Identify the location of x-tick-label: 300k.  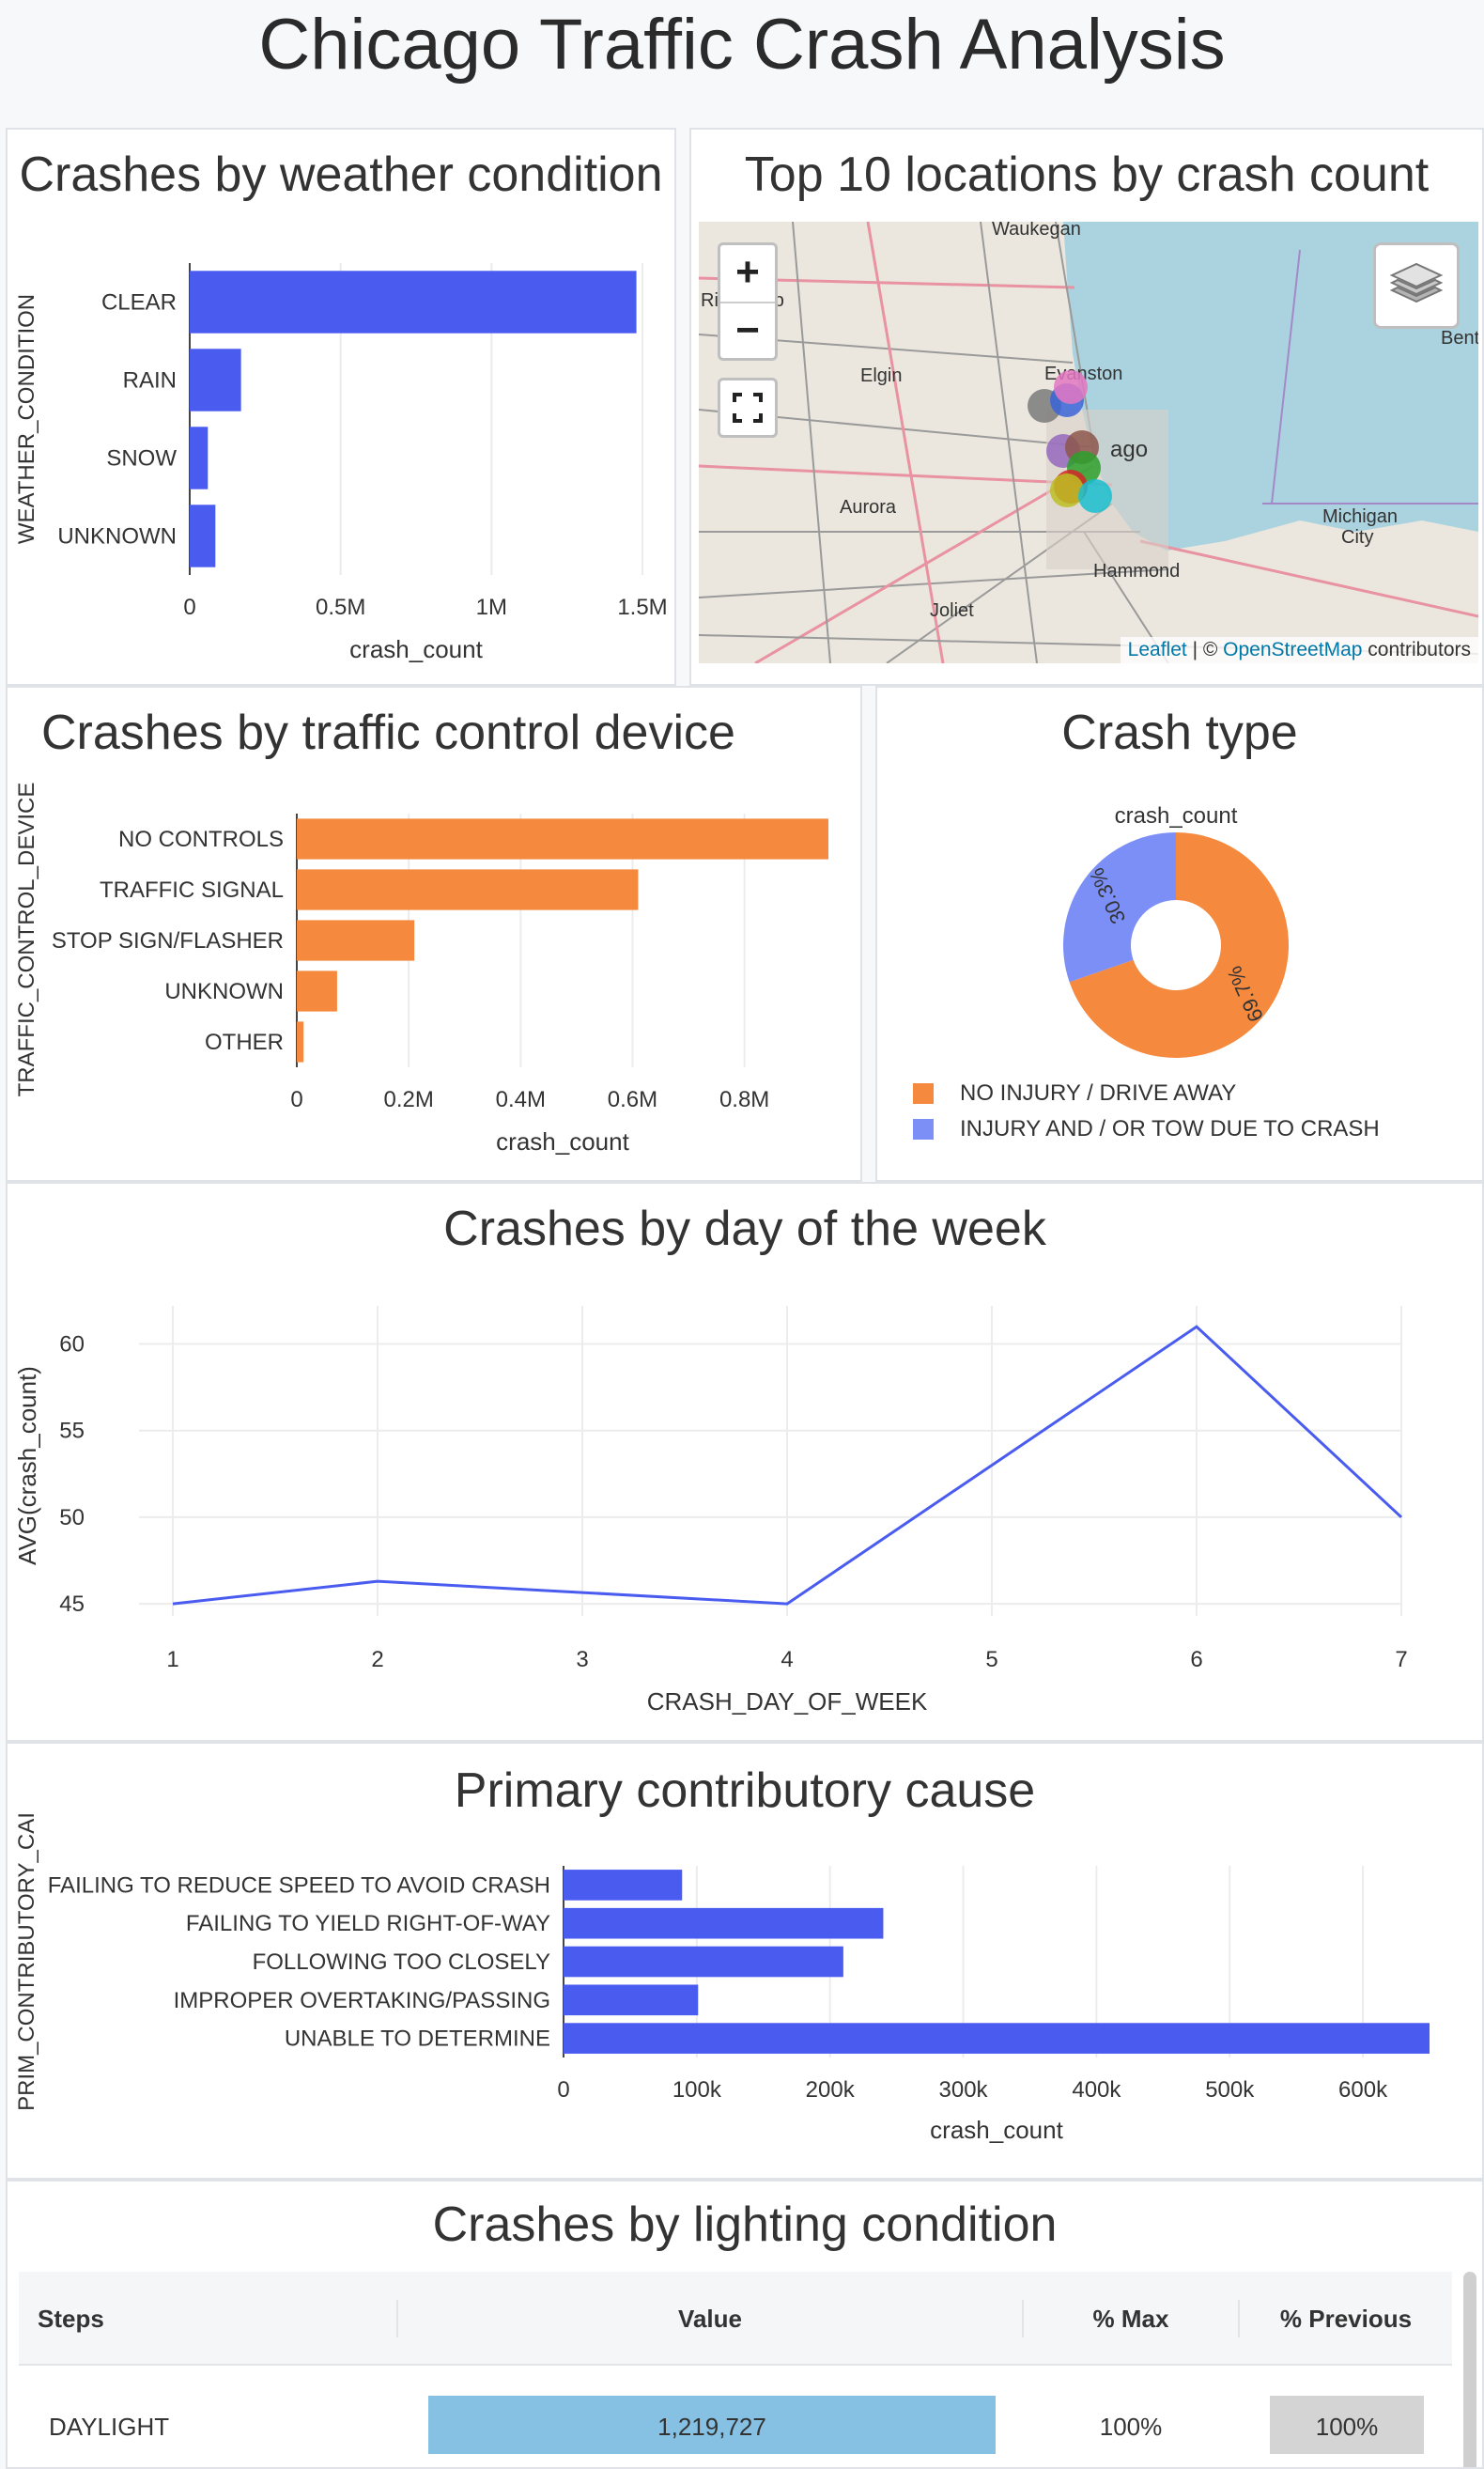
(964, 2090).